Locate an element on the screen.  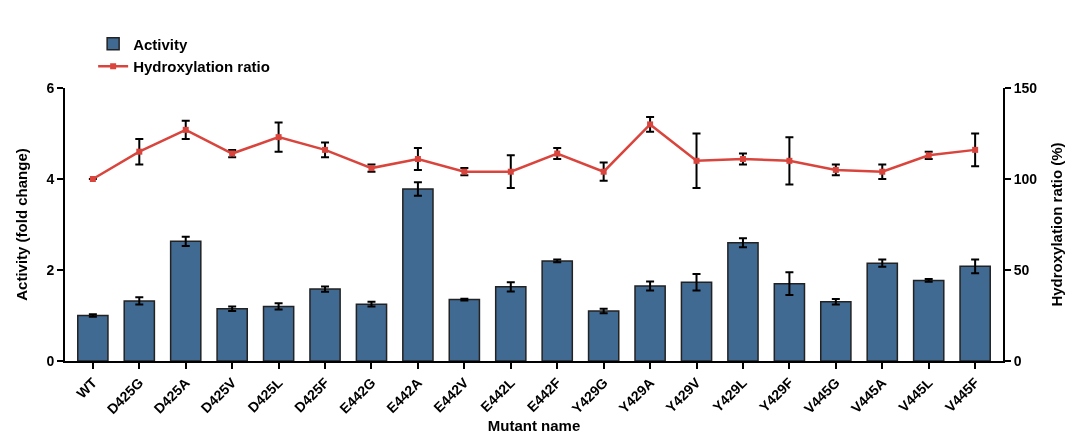
x-tick-label: WT is located at coordinates (87, 388).